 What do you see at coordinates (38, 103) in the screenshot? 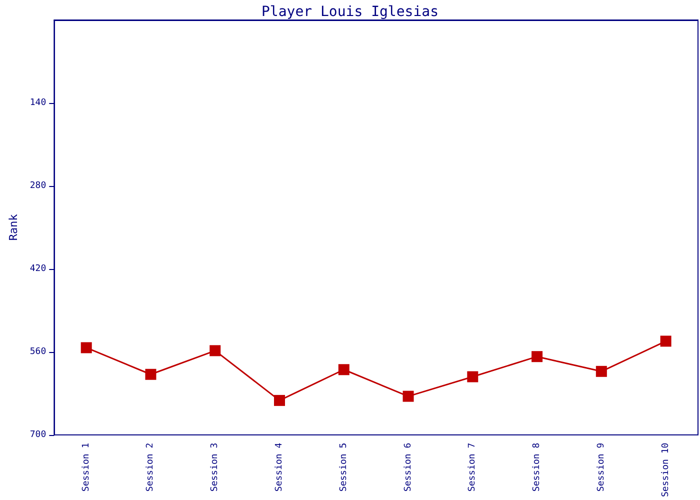
I see `y-tick-label: 140` at bounding box center [38, 103].